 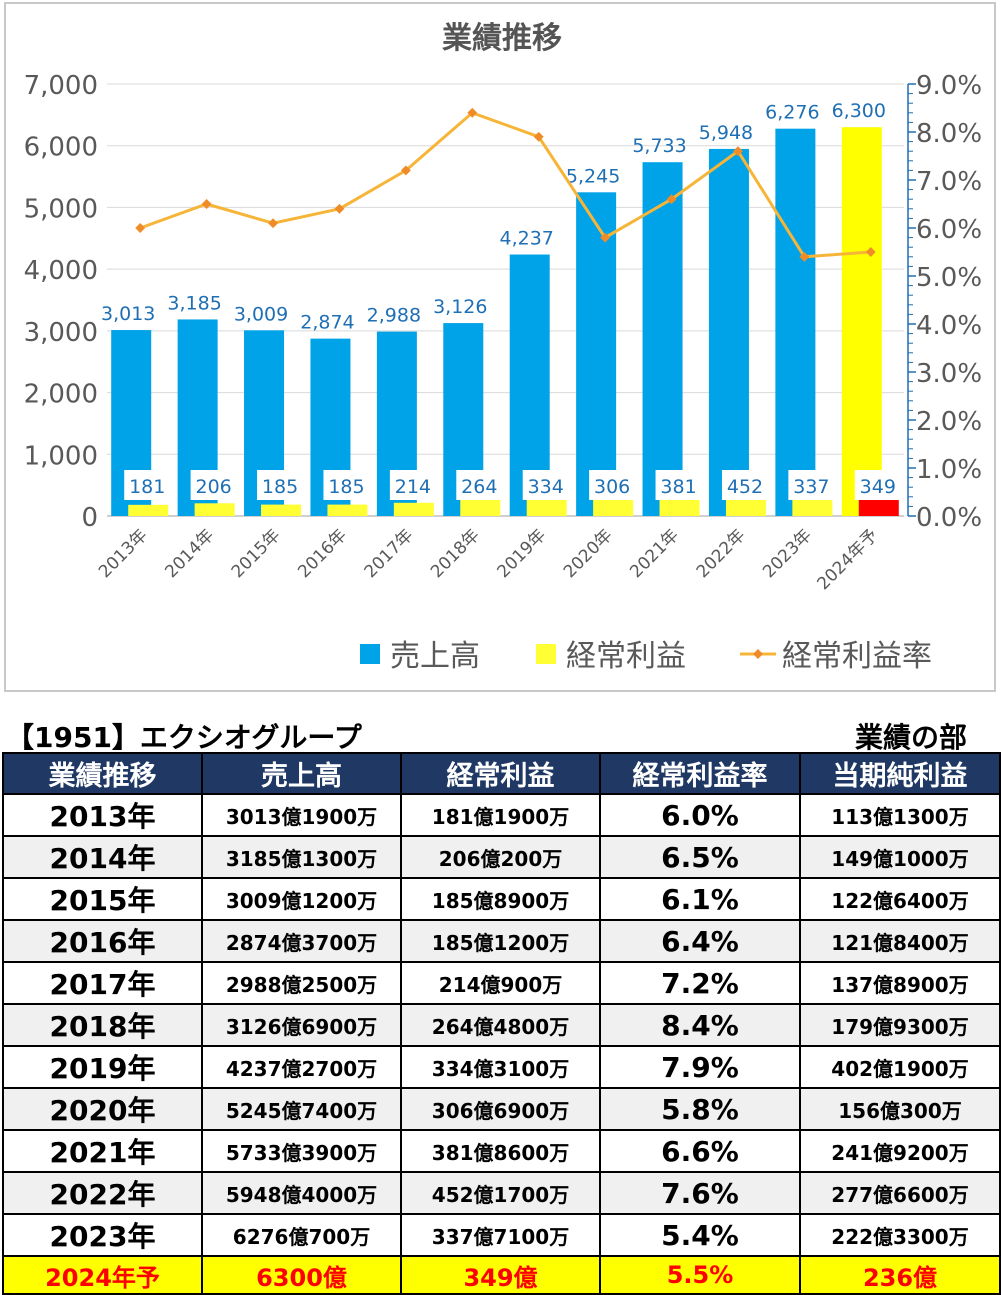 I want to click on cell-profit-rate: 7.9%, so click(x=700, y=1067).